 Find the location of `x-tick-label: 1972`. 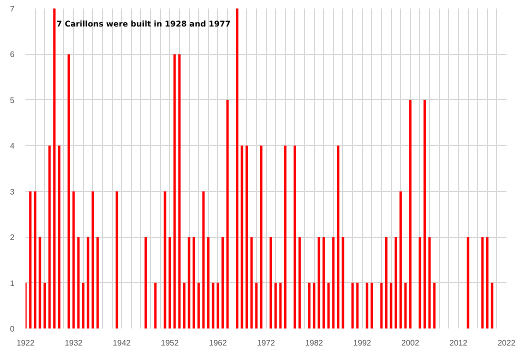

x-tick-label: 1972 is located at coordinates (266, 343).